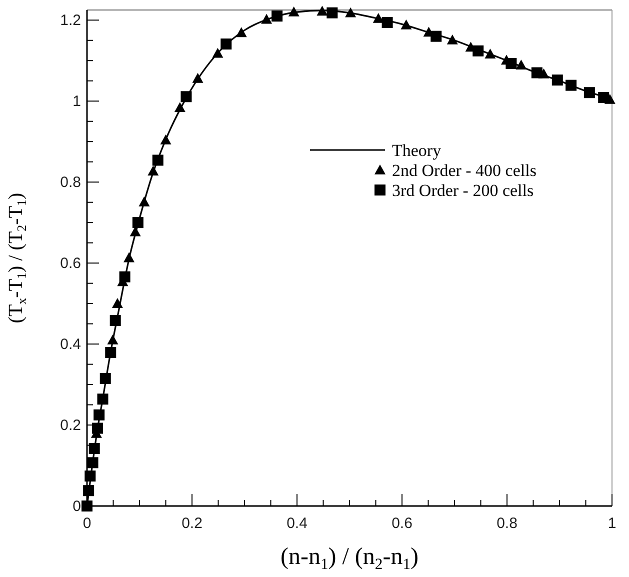  What do you see at coordinates (464, 170) in the screenshot?
I see `legend-label: 2nd Order - 400 cells` at bounding box center [464, 170].